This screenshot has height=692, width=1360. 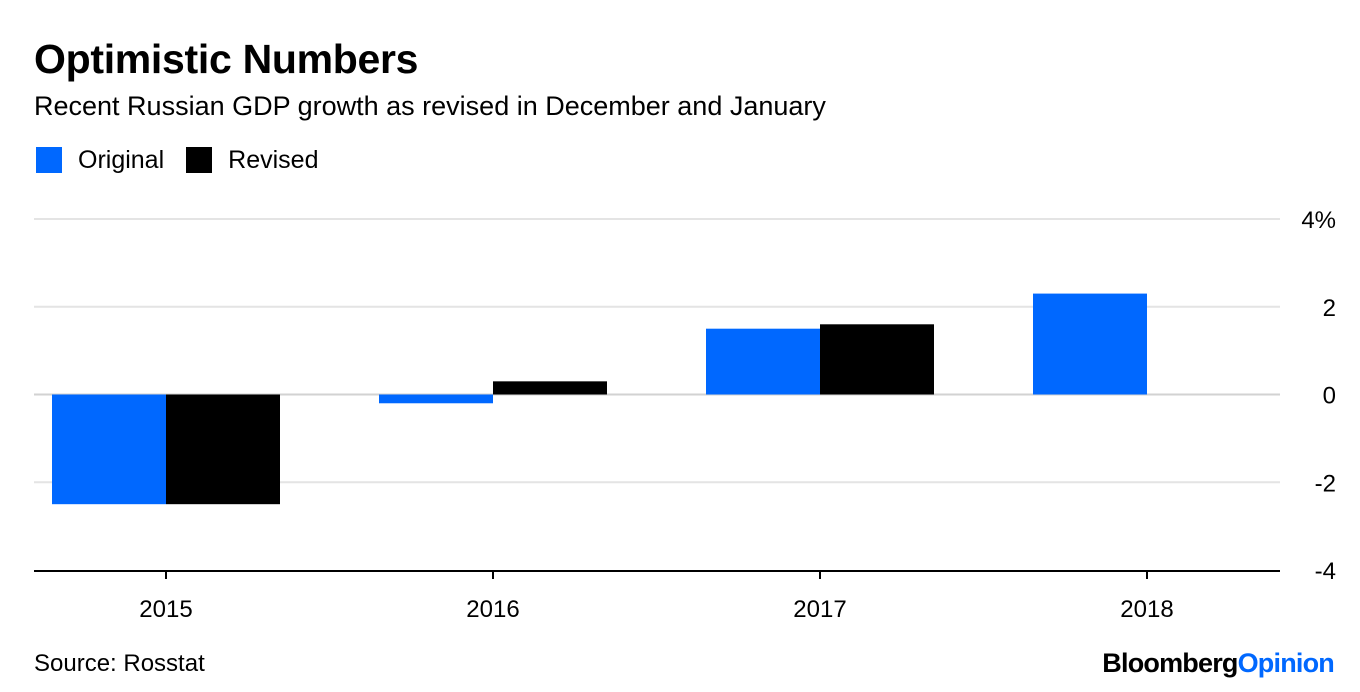 What do you see at coordinates (1146, 609) in the screenshot?
I see `x-tick-label: 2018` at bounding box center [1146, 609].